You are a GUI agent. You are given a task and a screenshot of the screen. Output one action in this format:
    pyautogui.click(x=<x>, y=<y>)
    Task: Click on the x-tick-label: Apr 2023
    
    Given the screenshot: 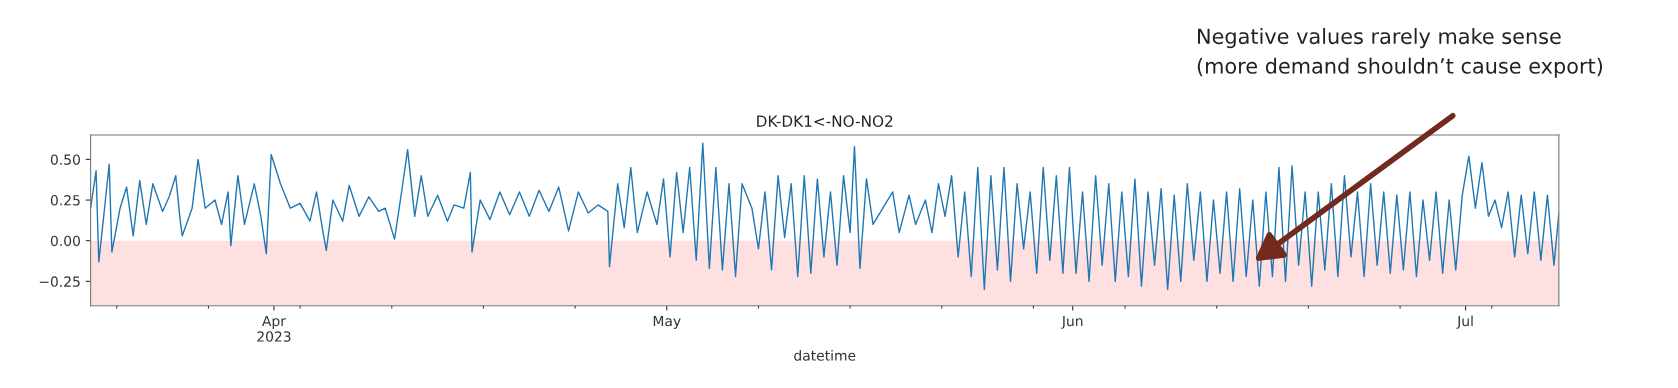 What is the action you would take?
    pyautogui.click(x=274, y=328)
    